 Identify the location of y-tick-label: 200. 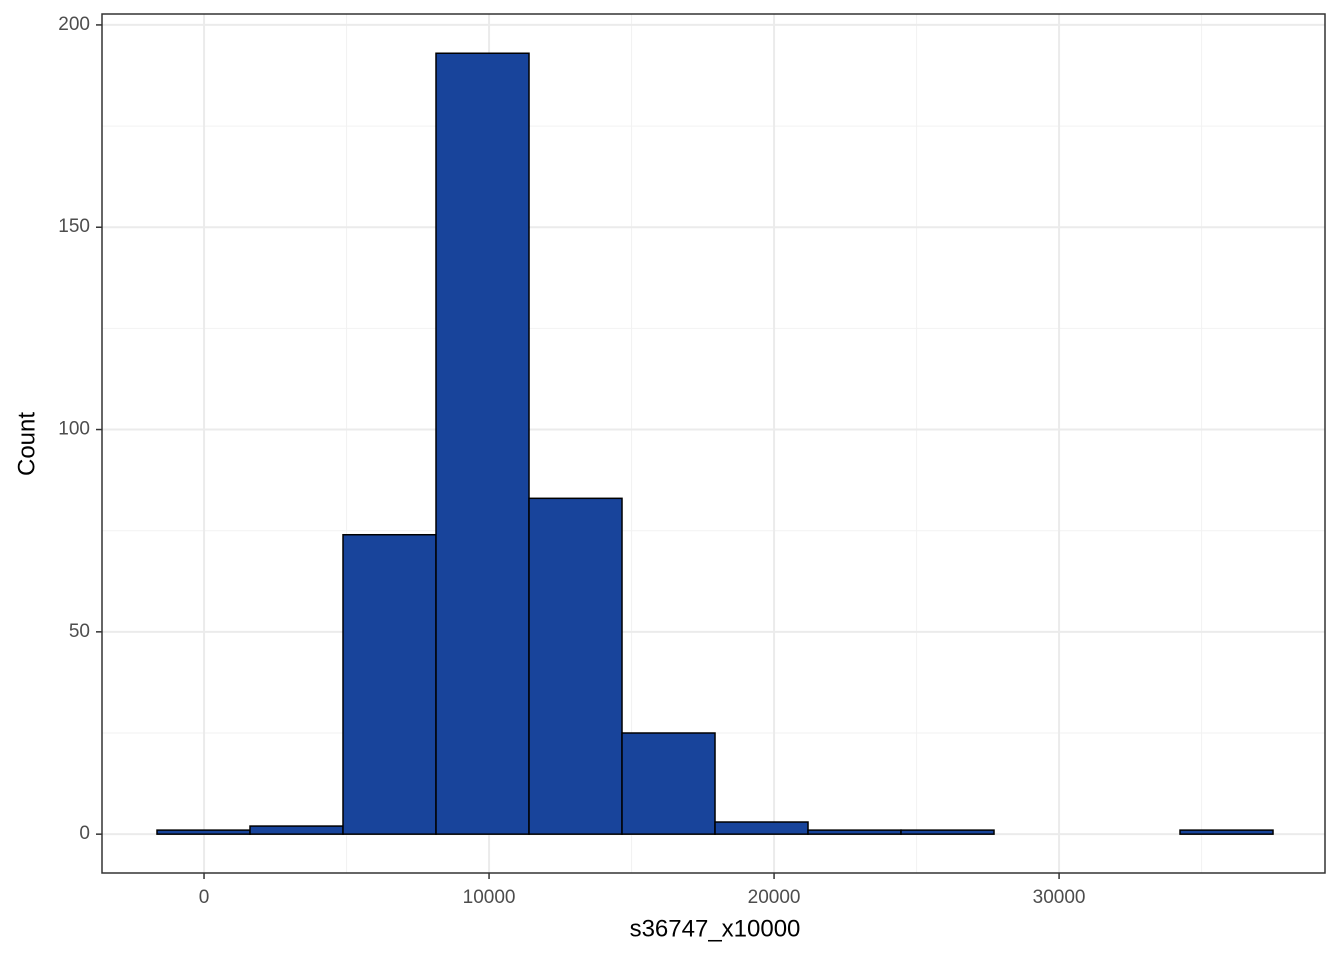
(74, 24).